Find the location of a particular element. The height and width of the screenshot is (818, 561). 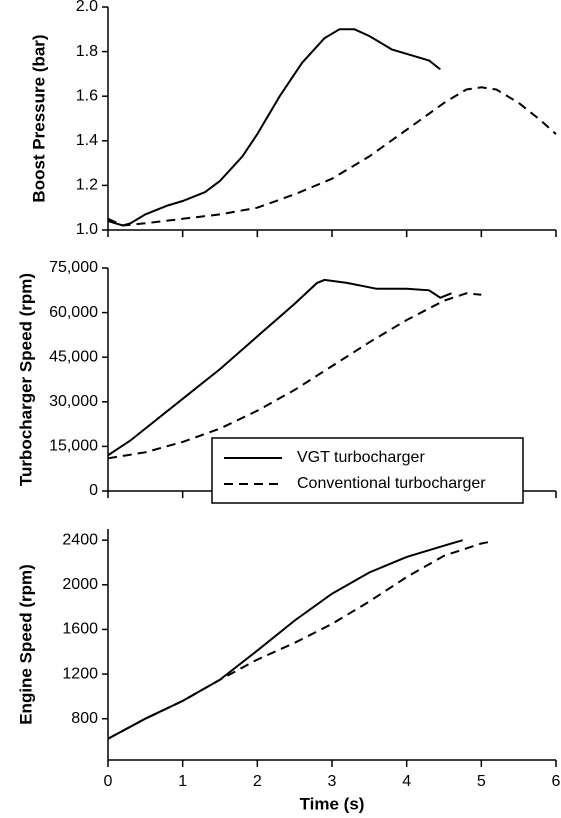

y-tick-label: 800 is located at coordinates (84, 718).